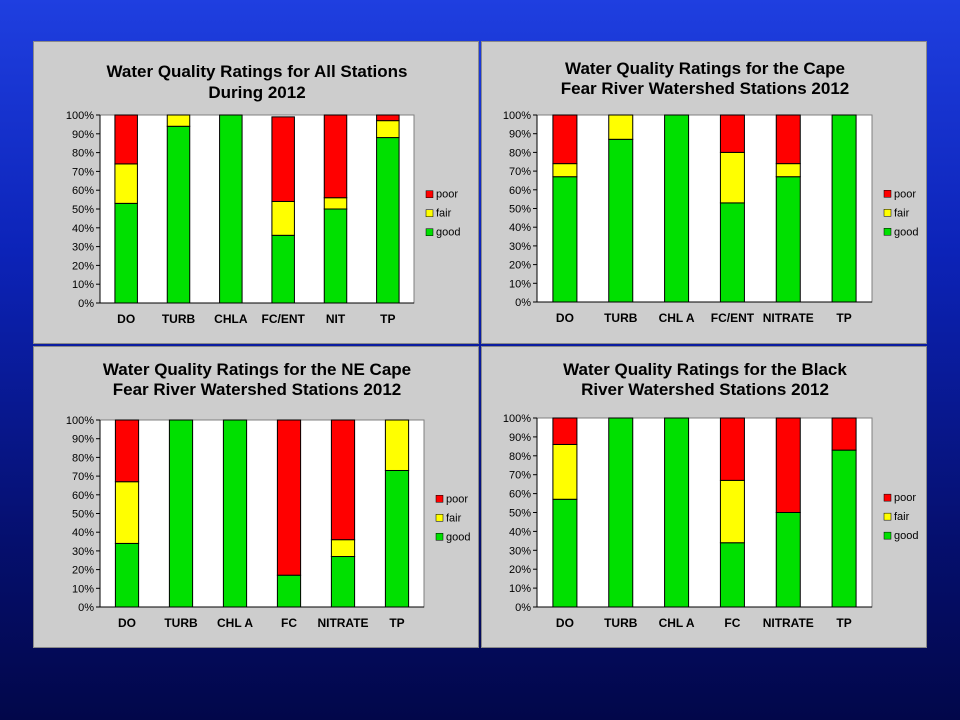 This screenshot has height=720, width=960. What do you see at coordinates (257, 71) in the screenshot?
I see `chart-title-line-1: Water Quality Ratings for All Stations` at bounding box center [257, 71].